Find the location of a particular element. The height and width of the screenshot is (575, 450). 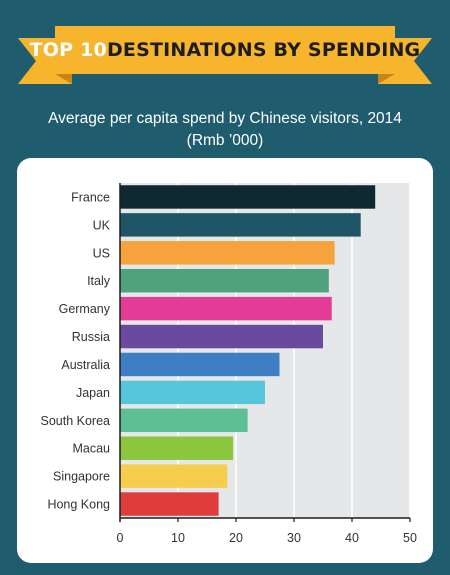

bar-russia is located at coordinates (221, 336).